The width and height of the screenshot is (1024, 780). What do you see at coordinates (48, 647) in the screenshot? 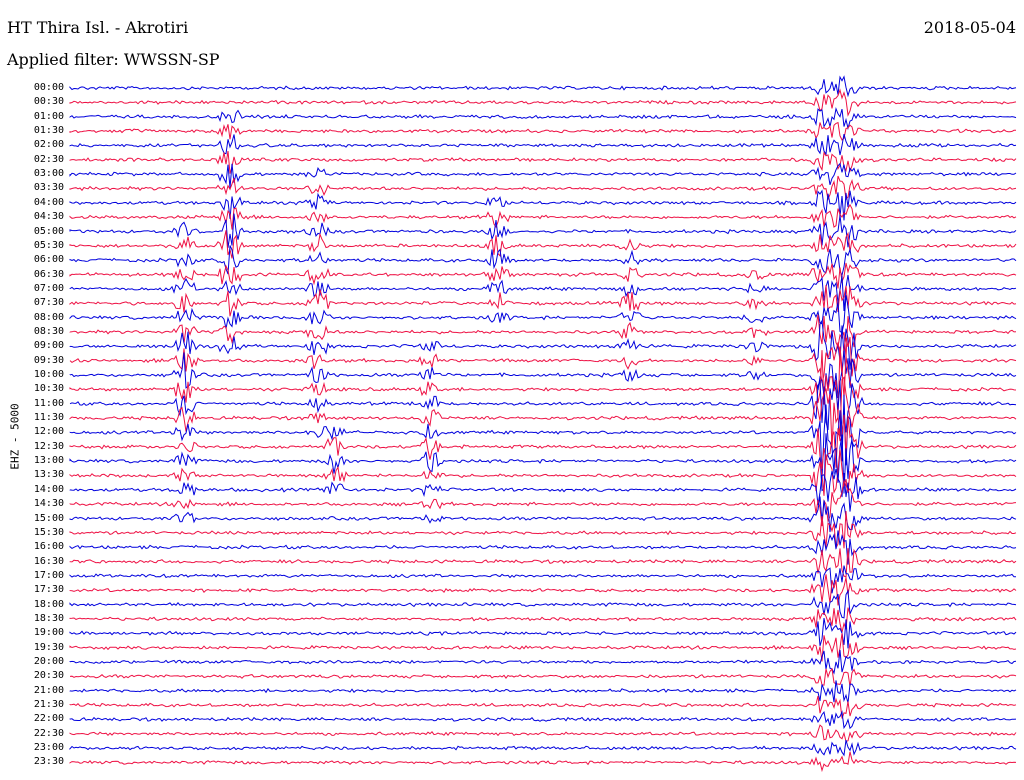
I see `time-label: 19:30` at bounding box center [48, 647].